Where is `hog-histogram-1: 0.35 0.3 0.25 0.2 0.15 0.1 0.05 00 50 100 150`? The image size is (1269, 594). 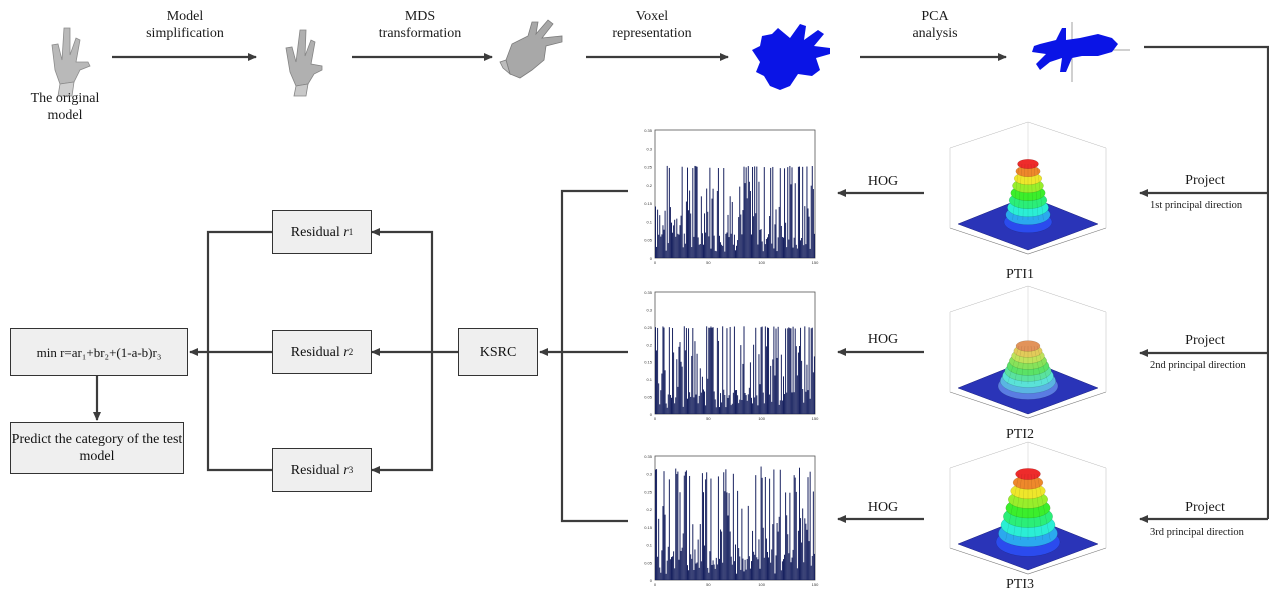
hog-histogram-1: 0.35 0.3 0.25 0.2 0.15 0.1 0.05 00 50 100 150 is located at coordinates (731, 196).